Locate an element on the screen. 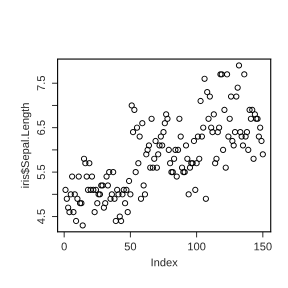  y-tick-label: 4.5 is located at coordinates (41, 216).